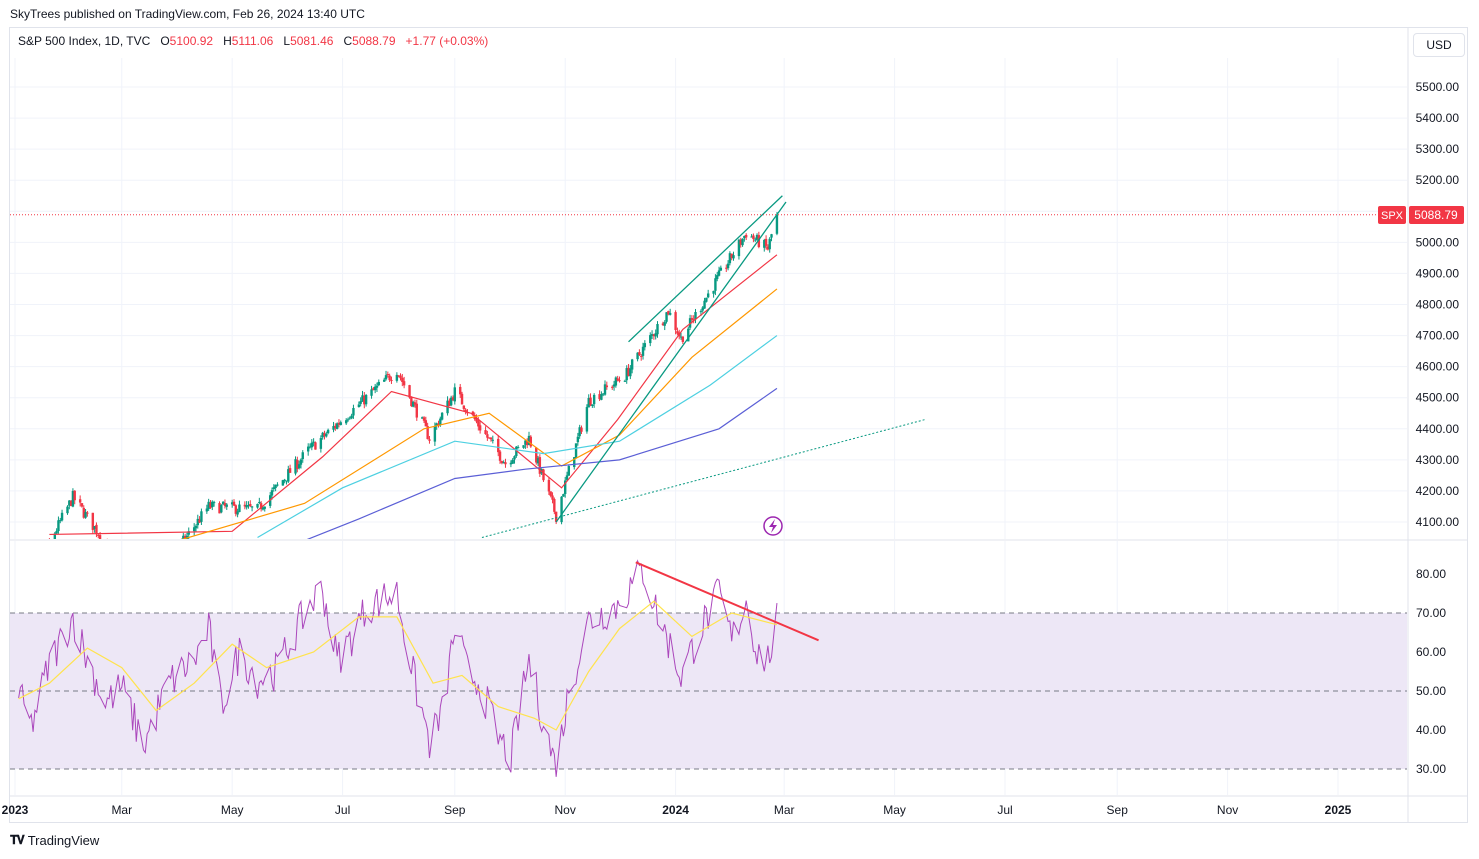 Image resolution: width=1479 pixels, height=859 pixels. Describe the element at coordinates (63, 840) in the screenshot. I see `brand-label: TradingView` at that location.